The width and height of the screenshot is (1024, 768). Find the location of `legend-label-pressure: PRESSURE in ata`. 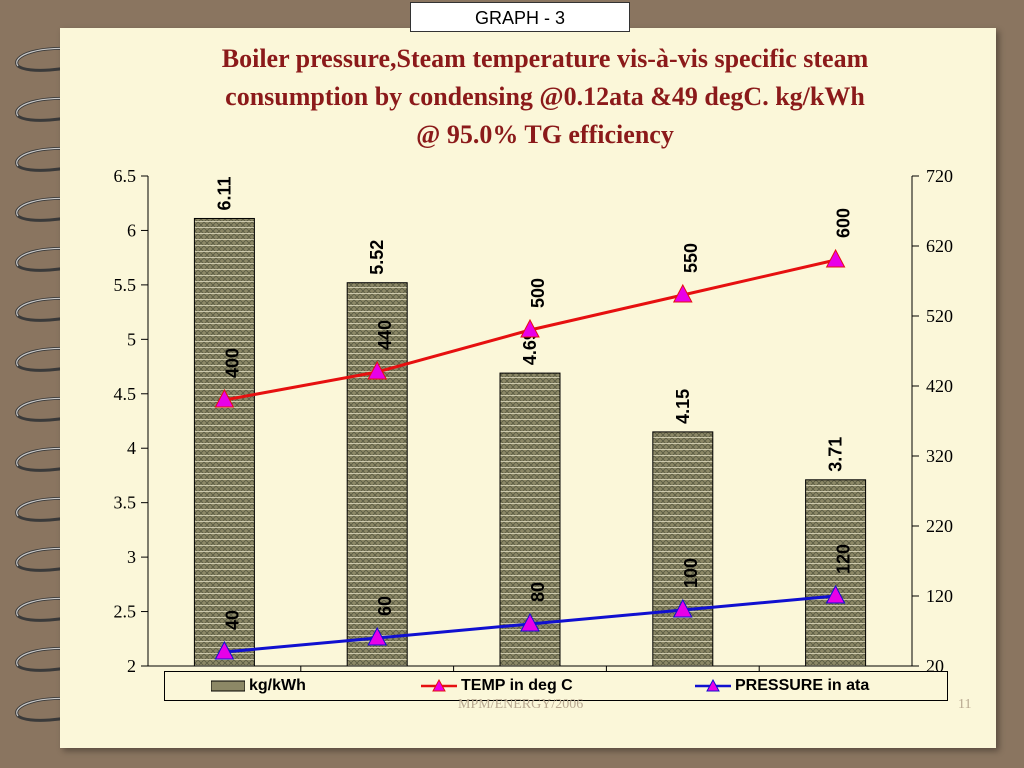

legend-label-pressure: PRESSURE in ata is located at coordinates (802, 685).